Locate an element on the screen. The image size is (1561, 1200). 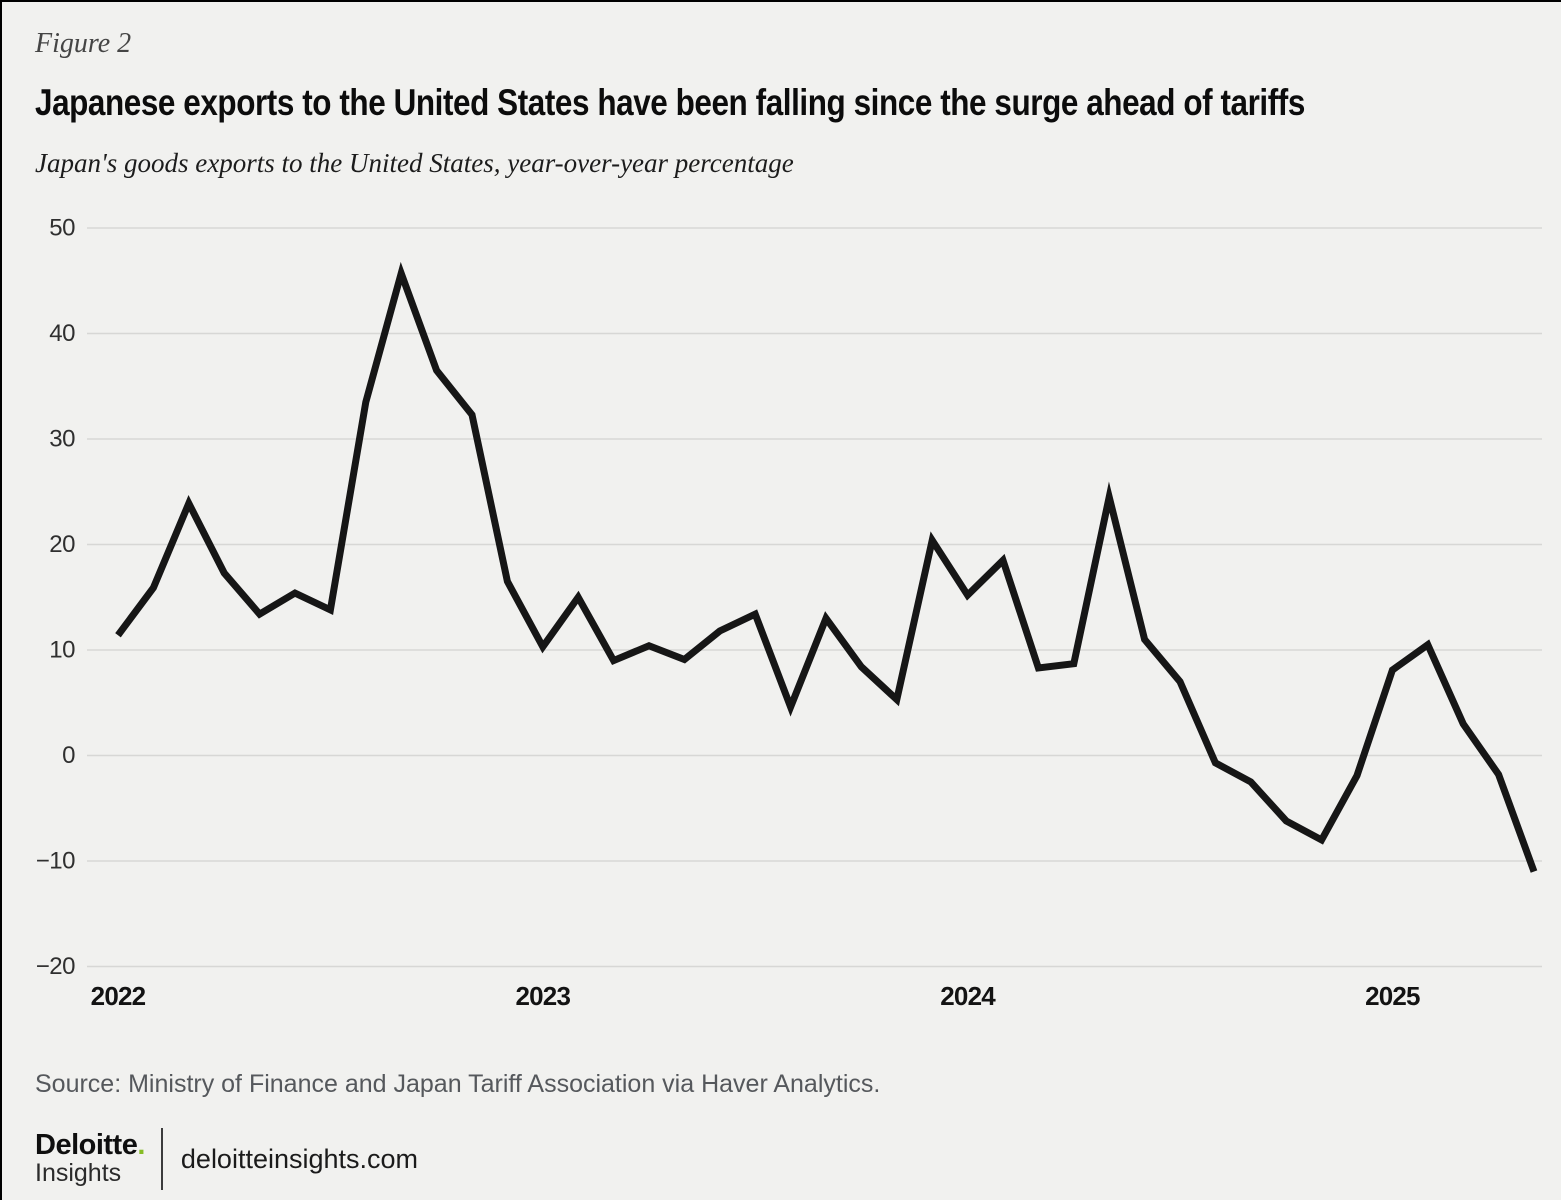
y-tick-label--10: −10 is located at coordinates (55, 861).